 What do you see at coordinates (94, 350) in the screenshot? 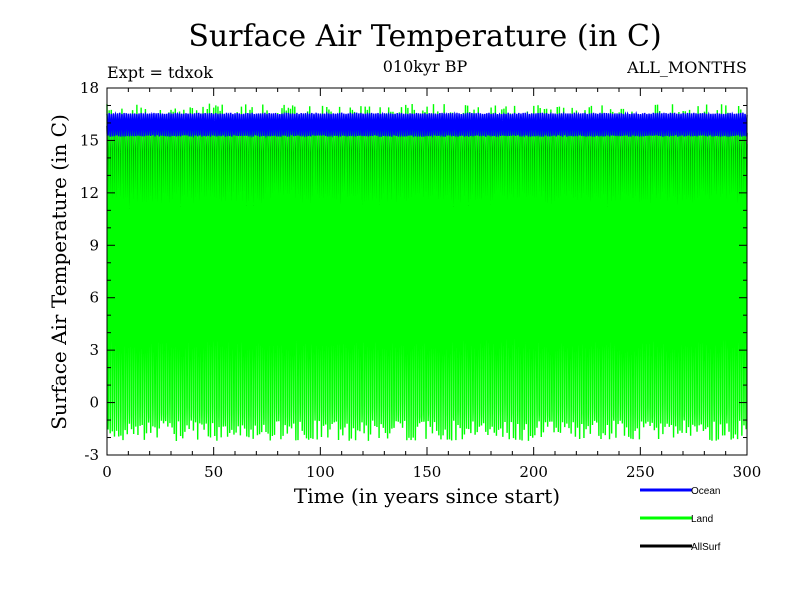
I see `y-tick-label: 3` at bounding box center [94, 350].